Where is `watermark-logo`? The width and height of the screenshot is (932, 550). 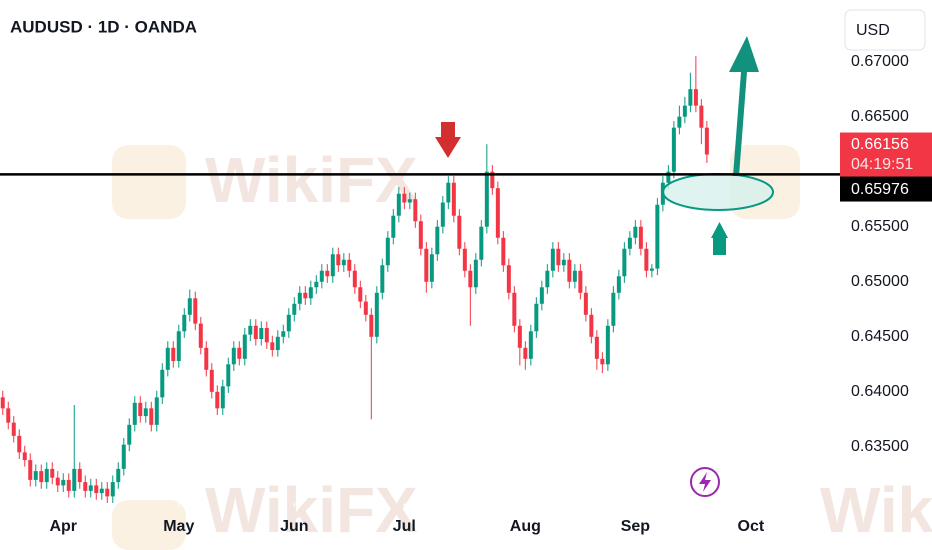
watermark-logo is located at coordinates (149, 182).